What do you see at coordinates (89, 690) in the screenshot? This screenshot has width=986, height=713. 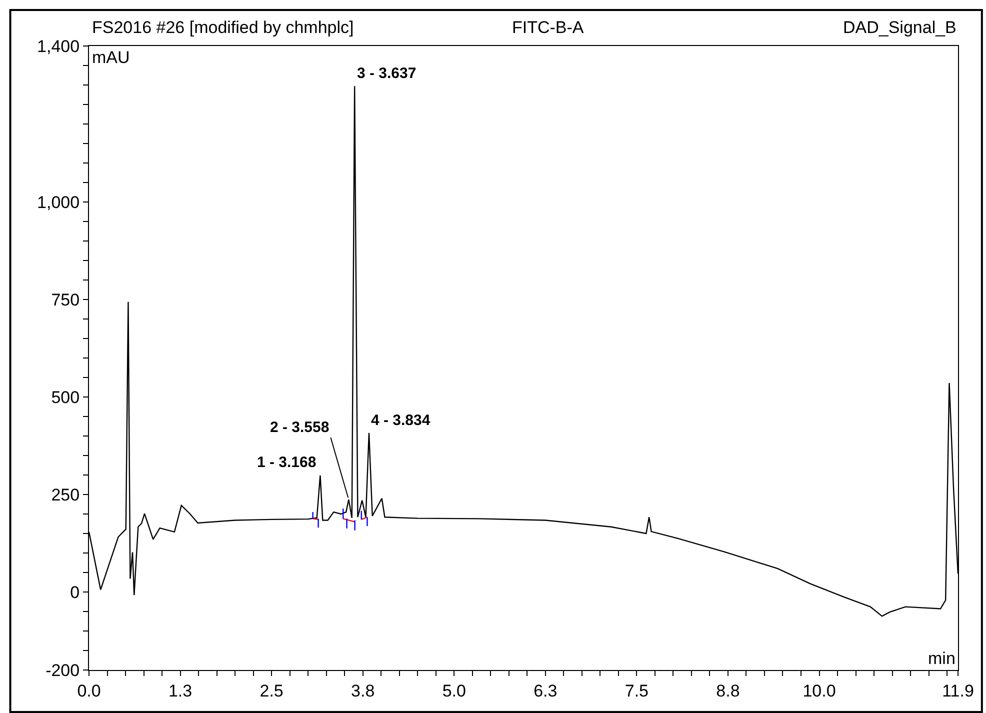 I see `x-tick-label: 0.0` at bounding box center [89, 690].